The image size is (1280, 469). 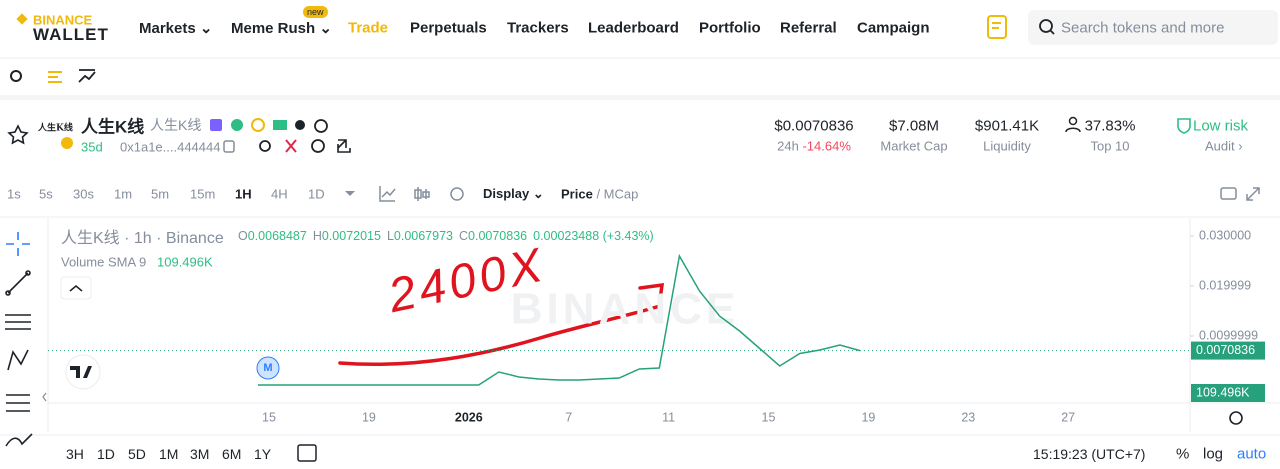 I want to click on price-mcap-toggle: Price / MCap, so click(x=599, y=194).